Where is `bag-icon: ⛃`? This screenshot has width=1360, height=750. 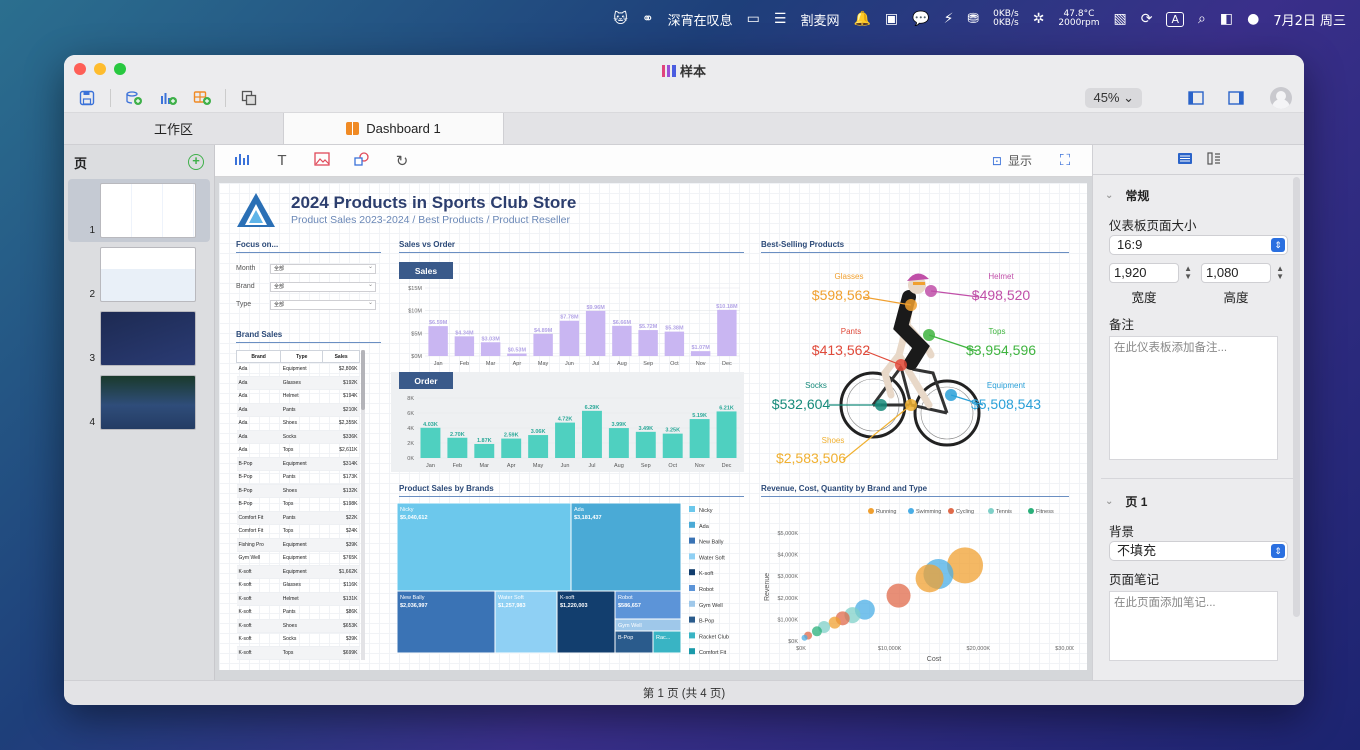
bag-icon: ⛃ is located at coordinates (973, 19).